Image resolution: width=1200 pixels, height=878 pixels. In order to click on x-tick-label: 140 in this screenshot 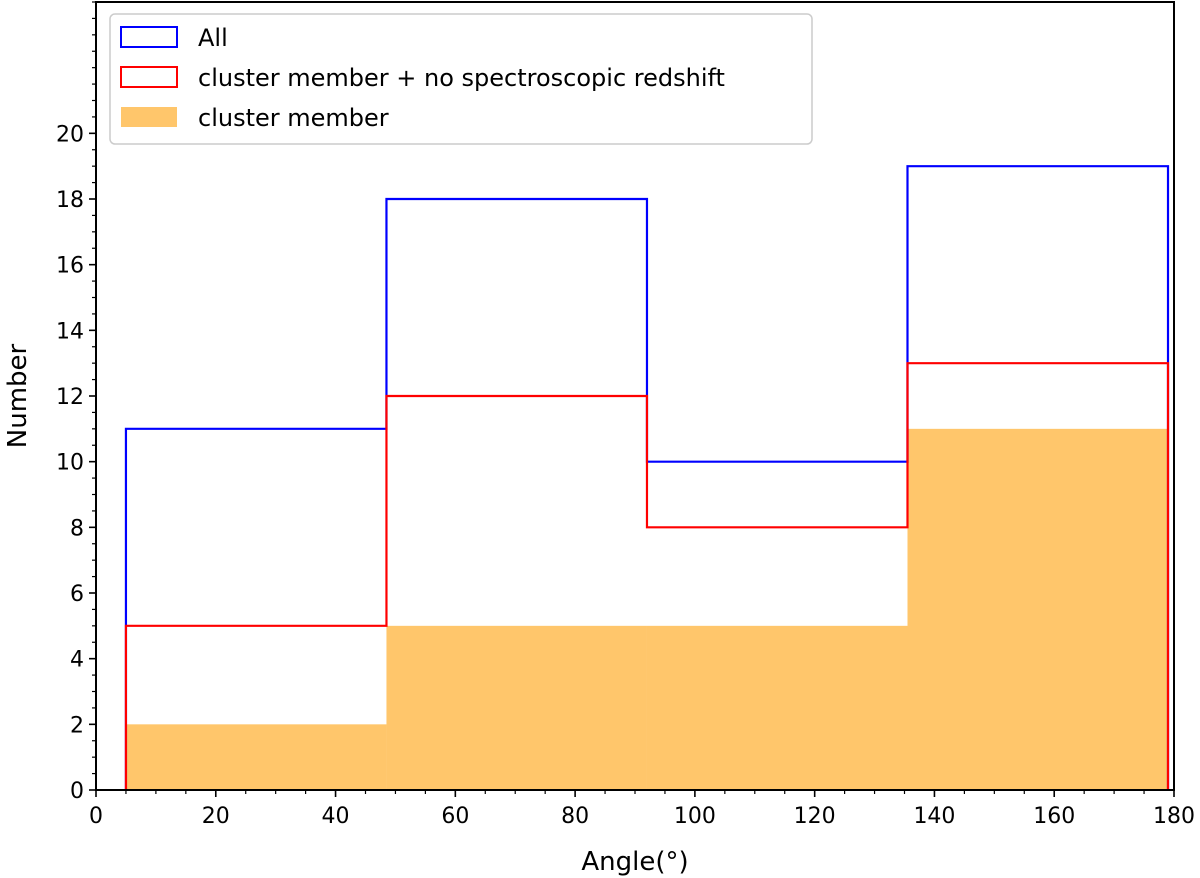, I will do `click(934, 816)`.